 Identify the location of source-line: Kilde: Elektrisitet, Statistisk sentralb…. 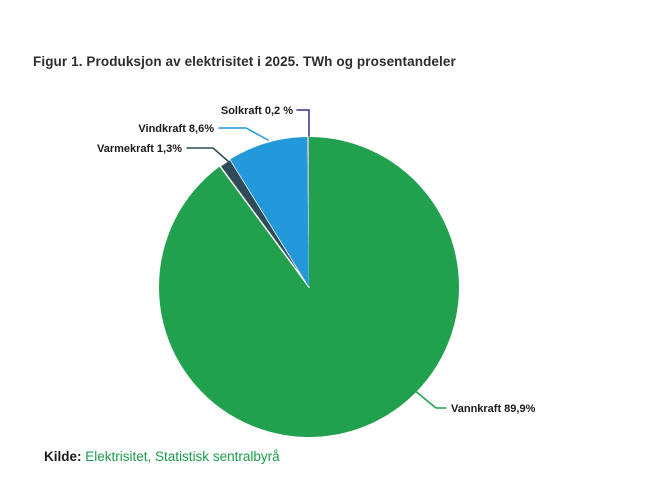
(162, 456).